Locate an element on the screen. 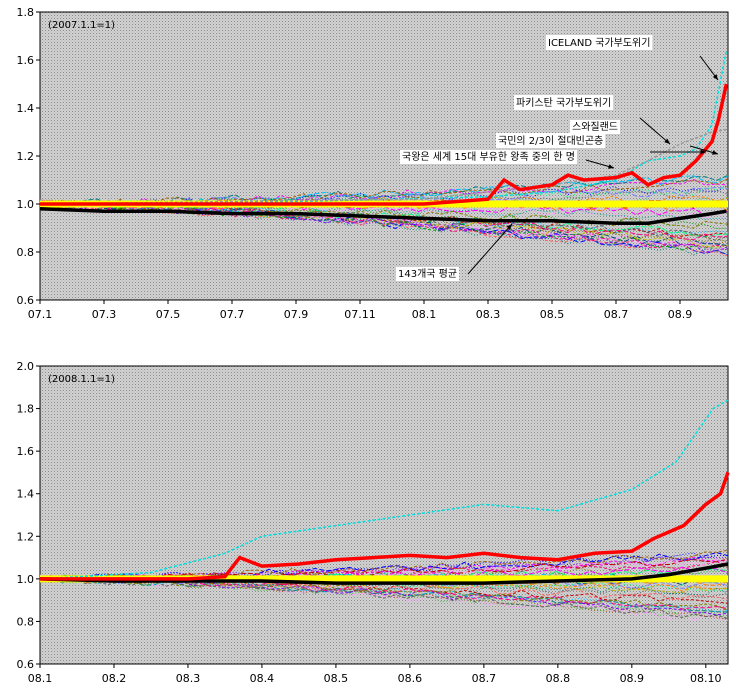 This screenshot has height=694, width=736. annotation-label: 143개국 평균 is located at coordinates (427, 274).